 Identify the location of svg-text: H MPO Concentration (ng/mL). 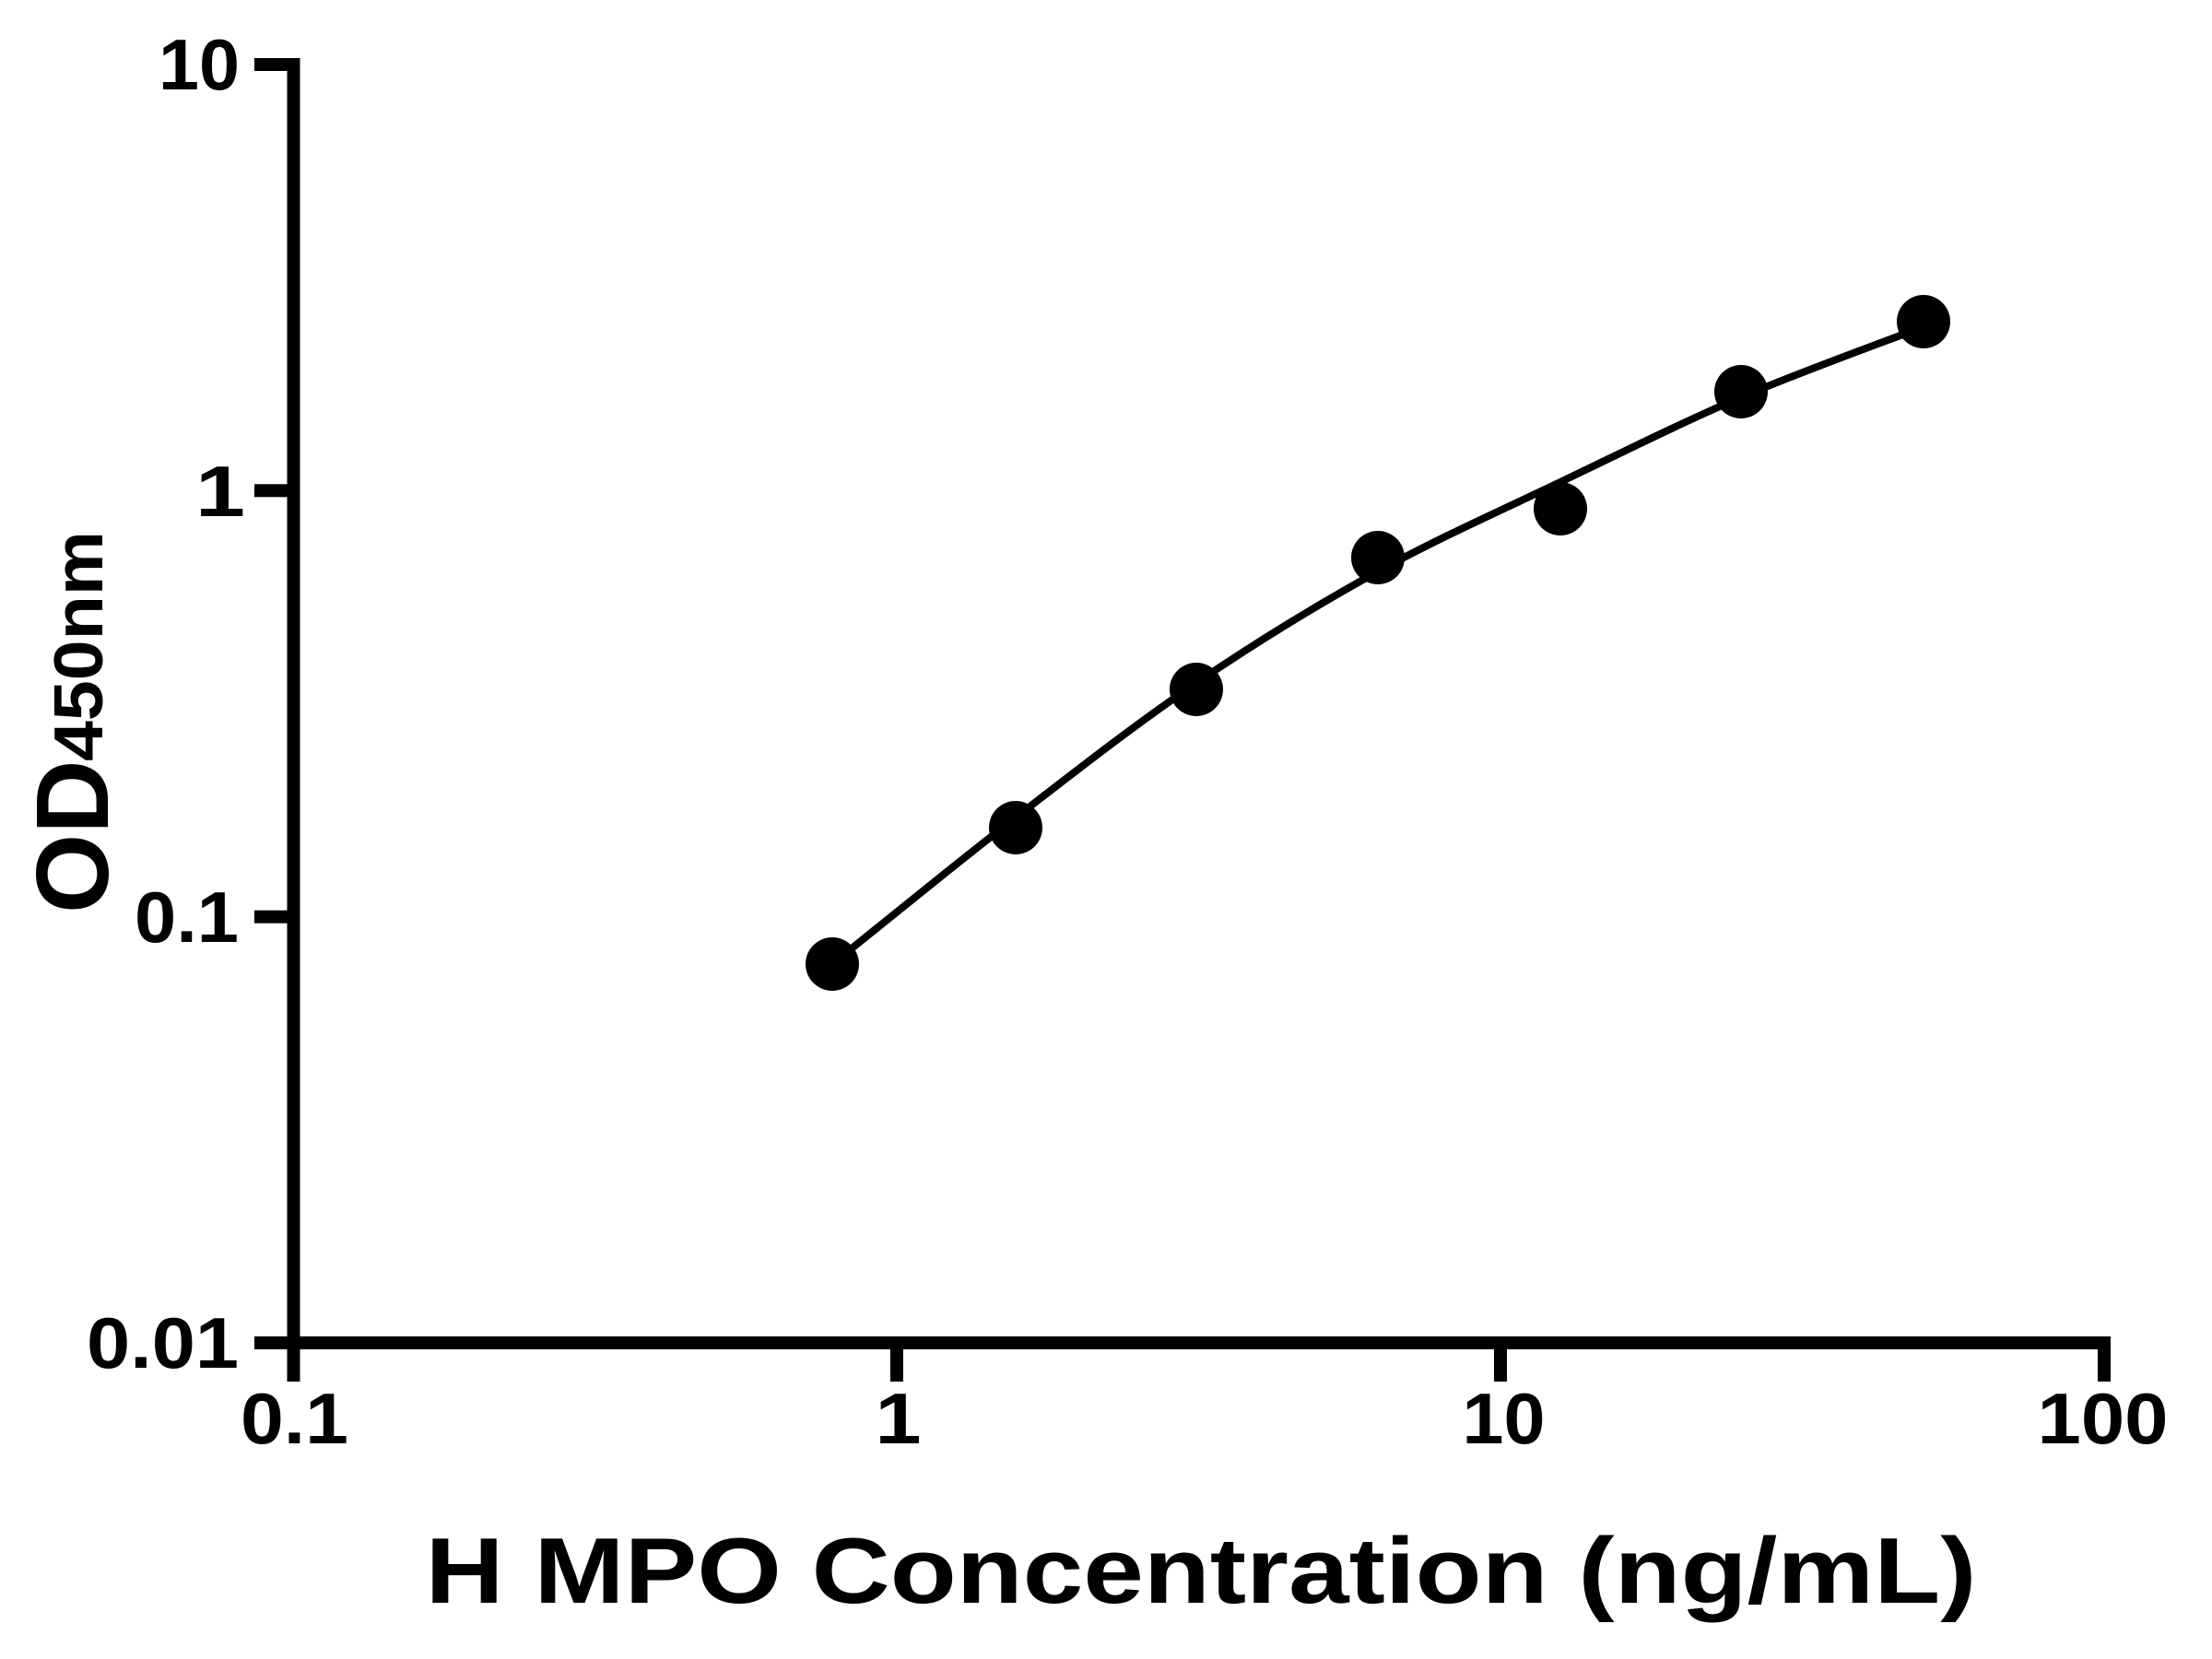
(1201, 1571).